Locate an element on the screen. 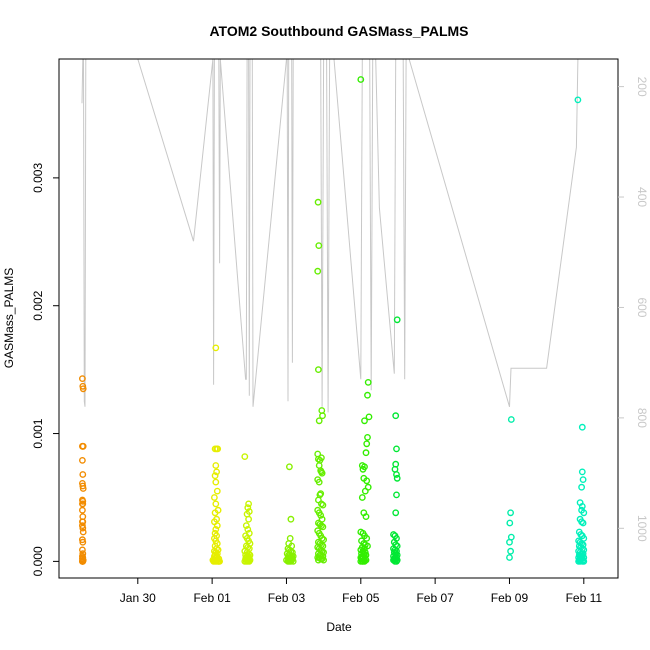 The height and width of the screenshot is (650, 650). right-tick-label: 600 is located at coordinates (642, 307).